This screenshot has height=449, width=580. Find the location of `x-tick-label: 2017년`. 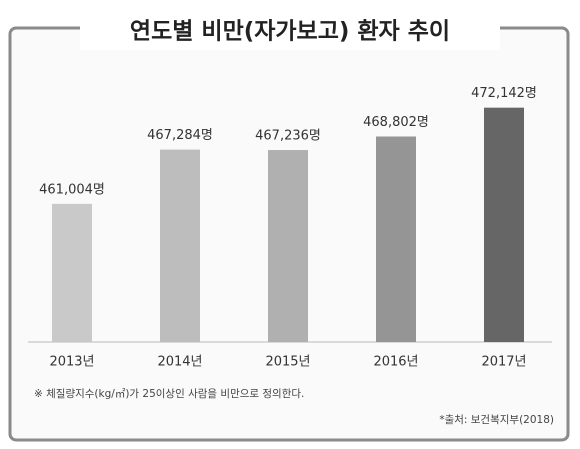

x-tick-label: 2017년 is located at coordinates (503, 362).